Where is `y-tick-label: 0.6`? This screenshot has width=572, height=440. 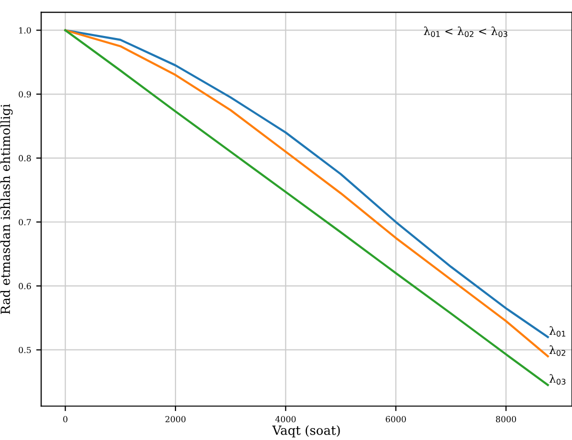
y-tick-label: 0.6 is located at coordinates (24, 286).